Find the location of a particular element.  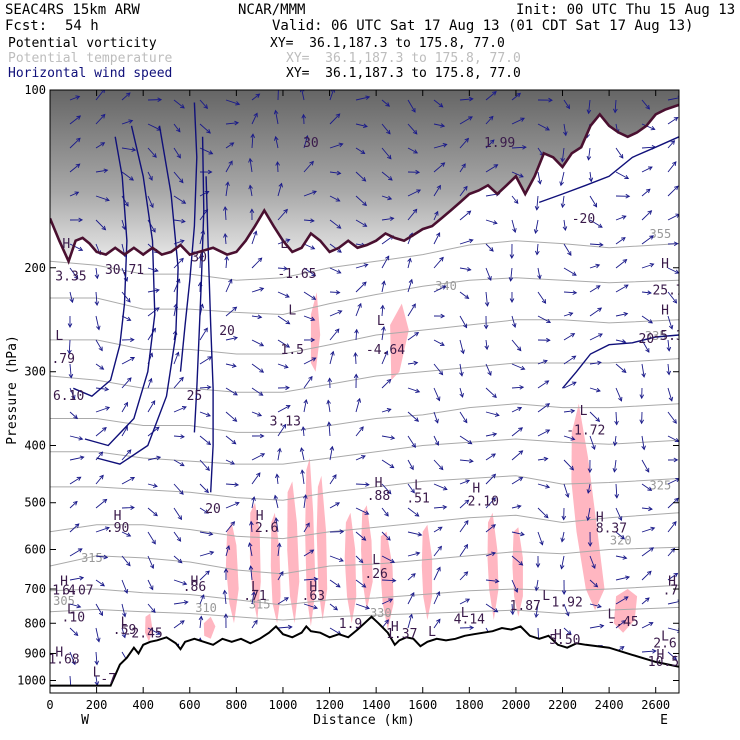

x-tick-label-800: 800 is located at coordinates (237, 705).